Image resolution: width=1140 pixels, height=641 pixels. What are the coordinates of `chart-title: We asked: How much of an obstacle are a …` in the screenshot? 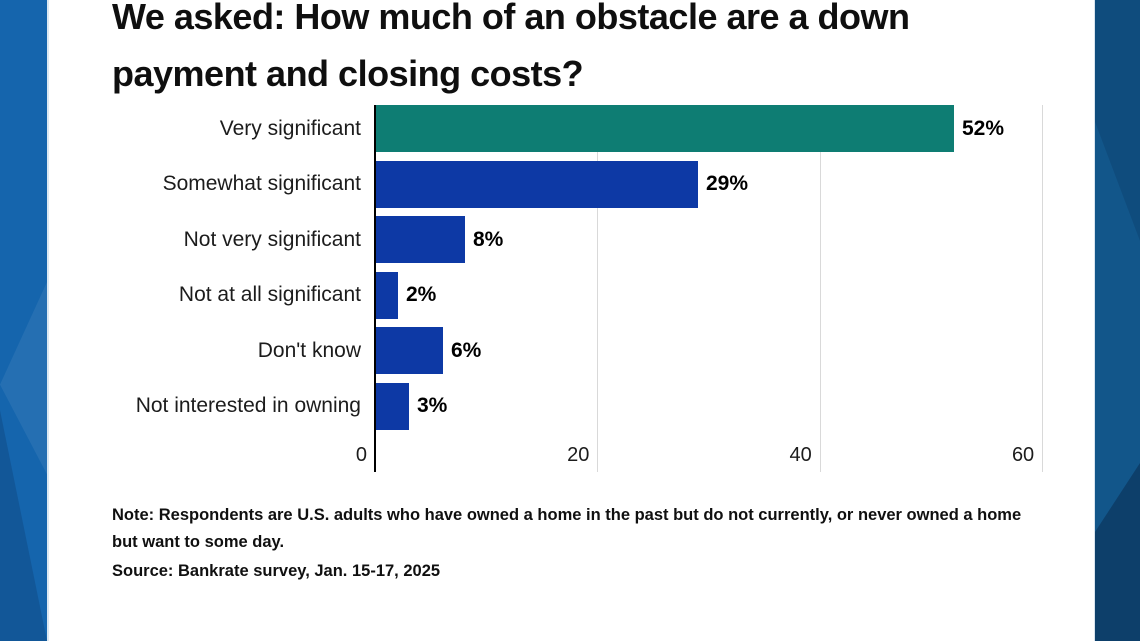 It's located at (511, 47).